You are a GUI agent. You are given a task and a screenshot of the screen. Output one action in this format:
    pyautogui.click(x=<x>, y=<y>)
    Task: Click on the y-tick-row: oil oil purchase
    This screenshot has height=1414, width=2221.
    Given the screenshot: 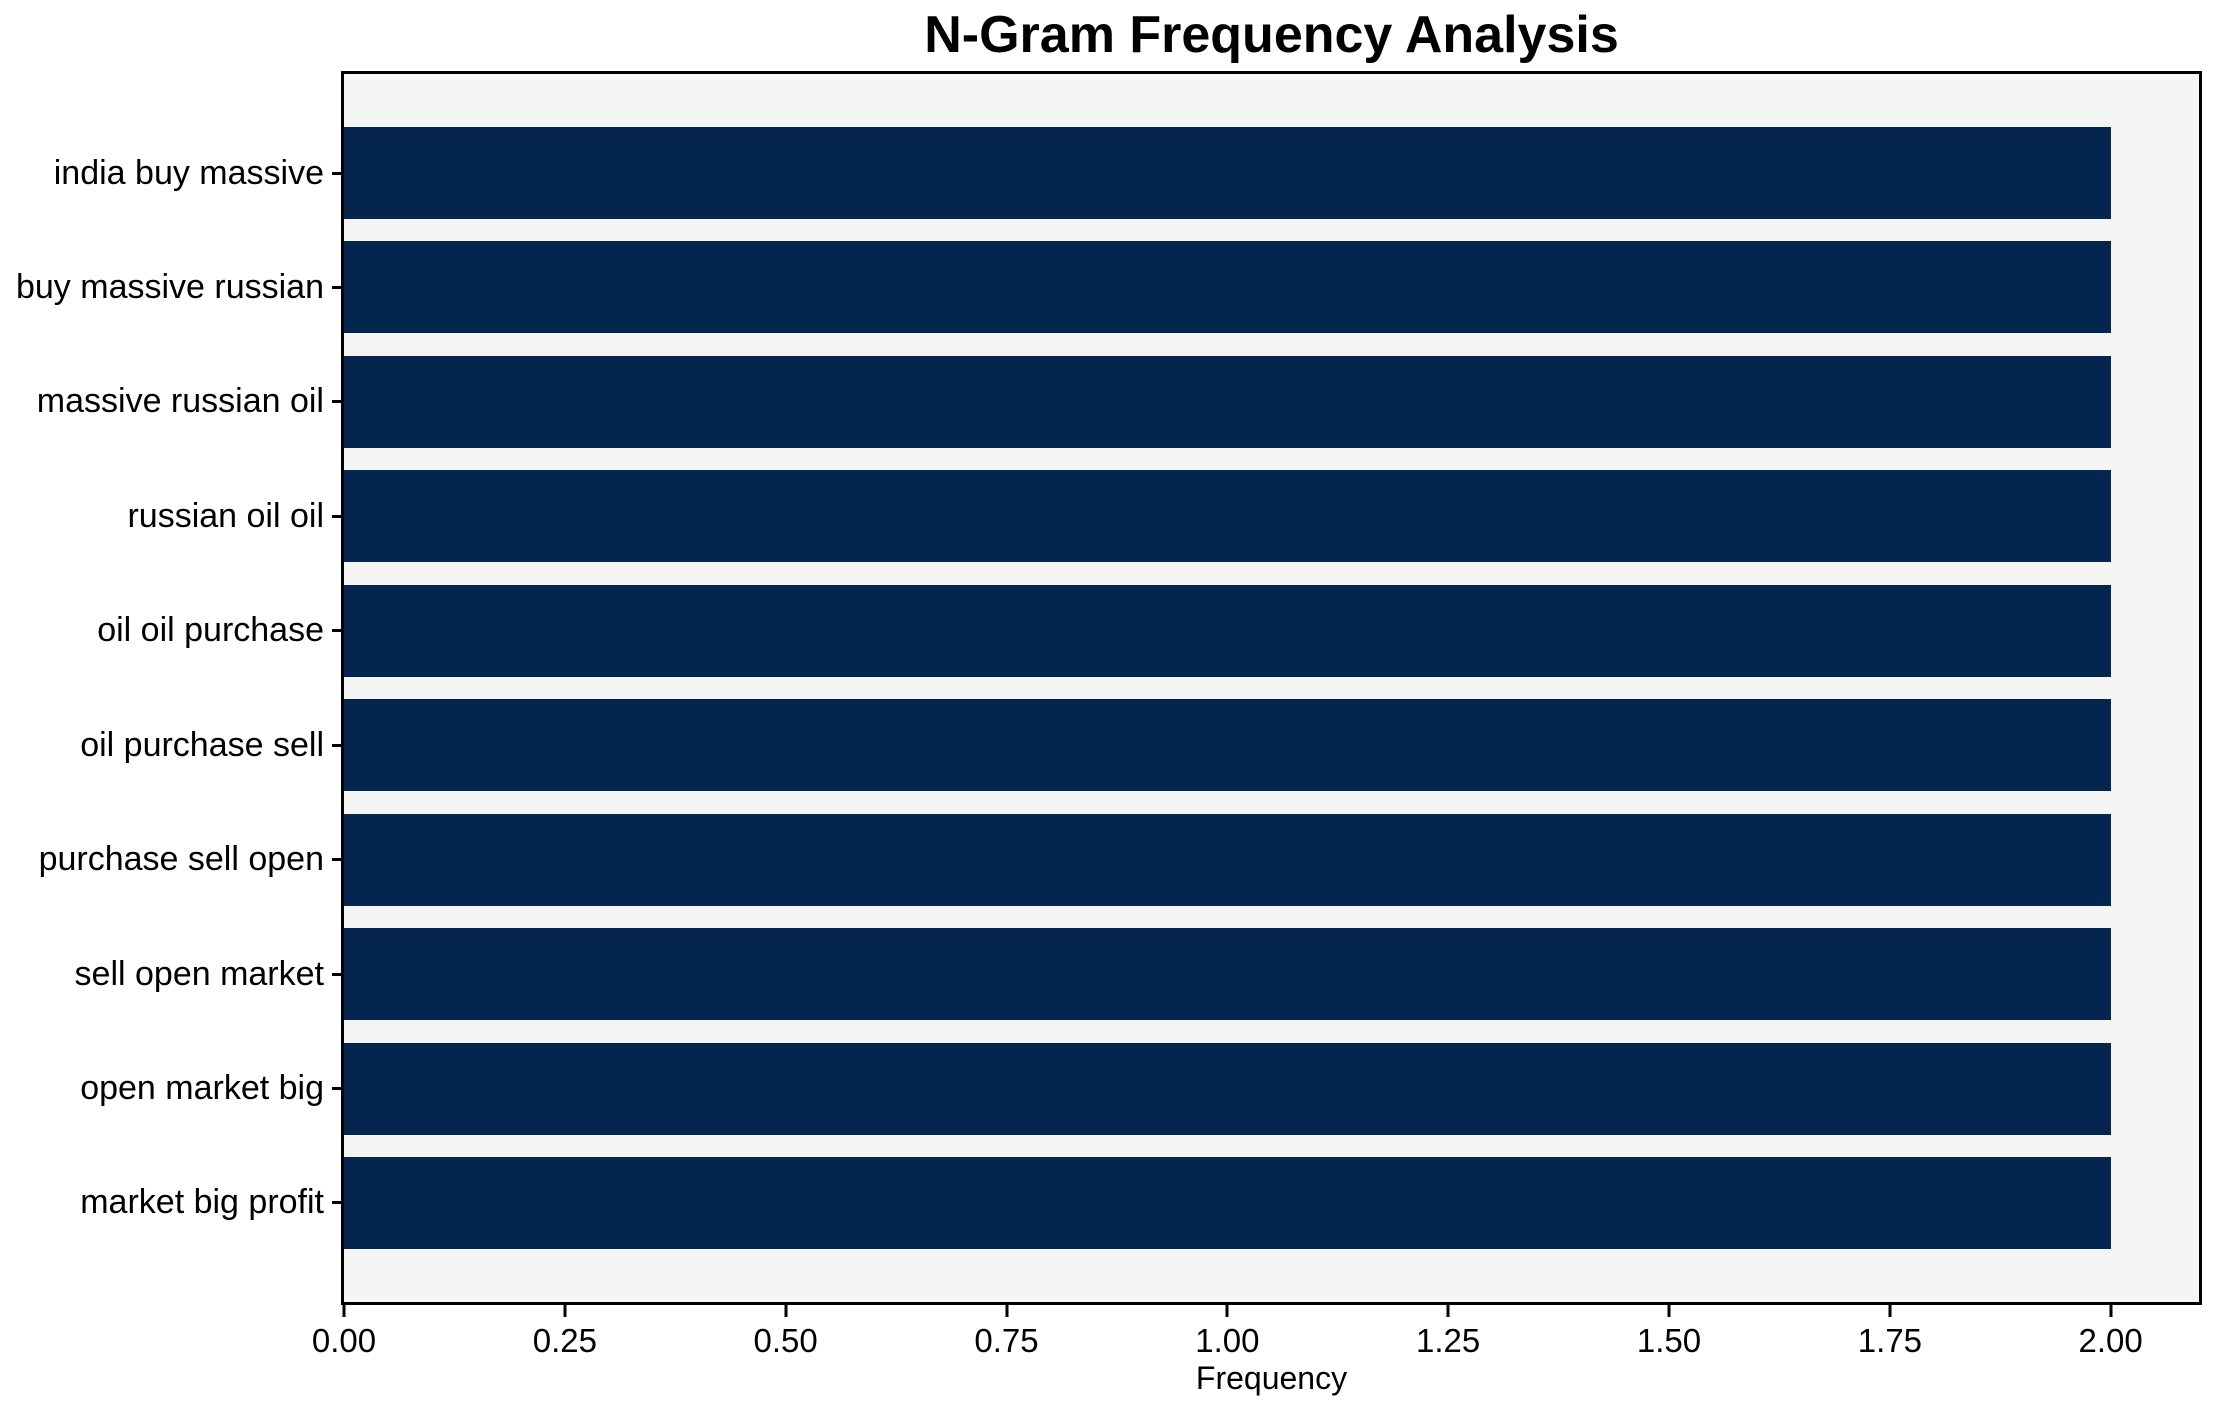 What is the action you would take?
    pyautogui.click(x=170, y=631)
    